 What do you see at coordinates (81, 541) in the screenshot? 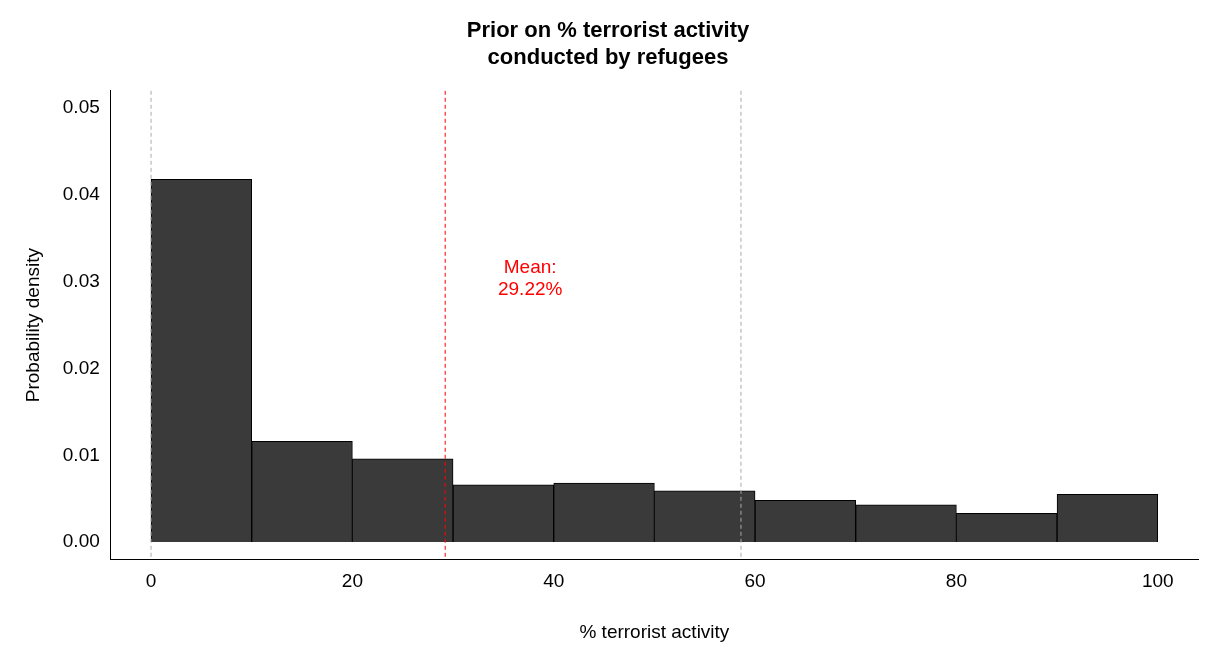
I see `y-tick-label: 0.00` at bounding box center [81, 541].